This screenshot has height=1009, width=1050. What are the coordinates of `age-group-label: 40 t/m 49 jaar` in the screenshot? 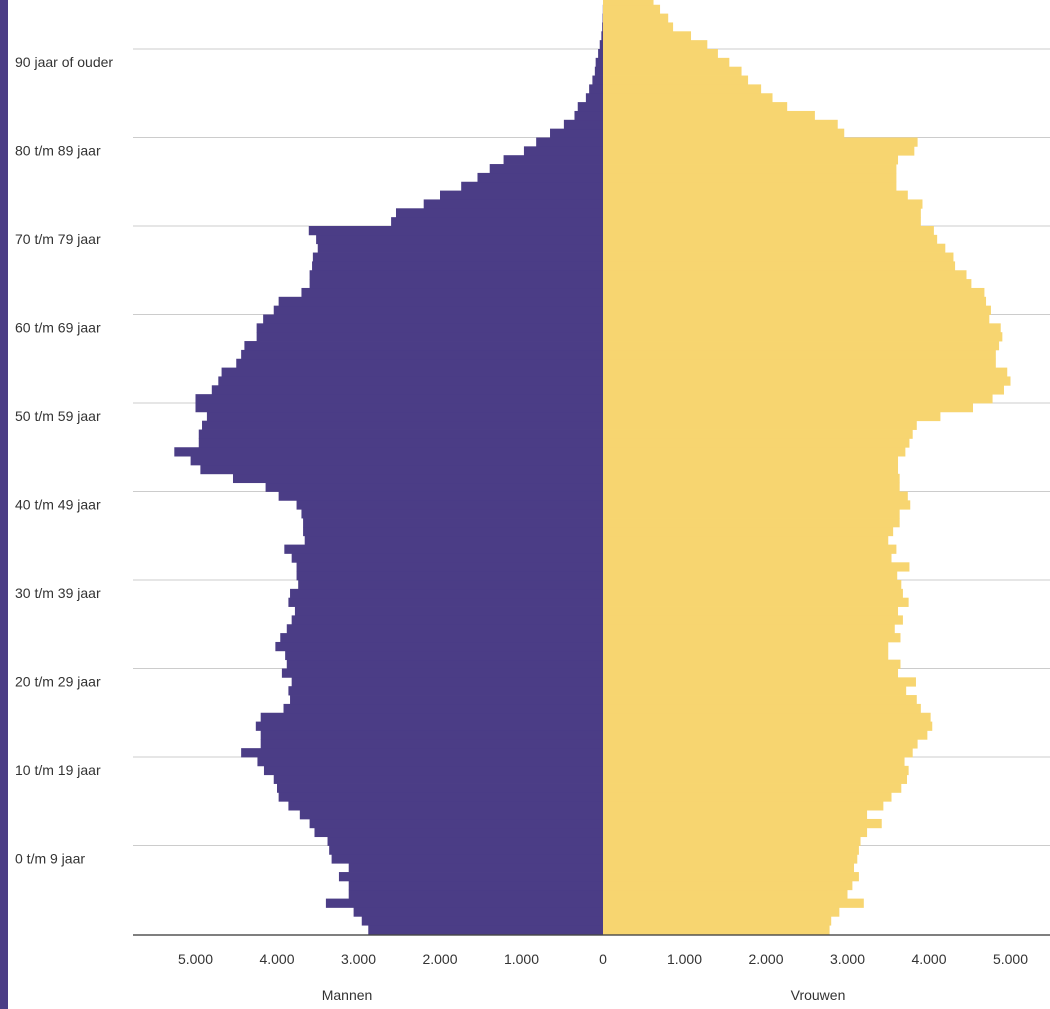 It's located at (58, 505).